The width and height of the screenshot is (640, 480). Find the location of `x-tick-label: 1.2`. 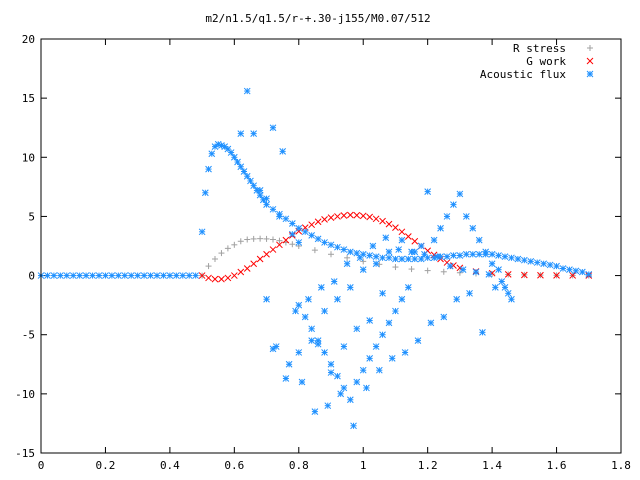

x-tick-label: 1.2 is located at coordinates (428, 465).